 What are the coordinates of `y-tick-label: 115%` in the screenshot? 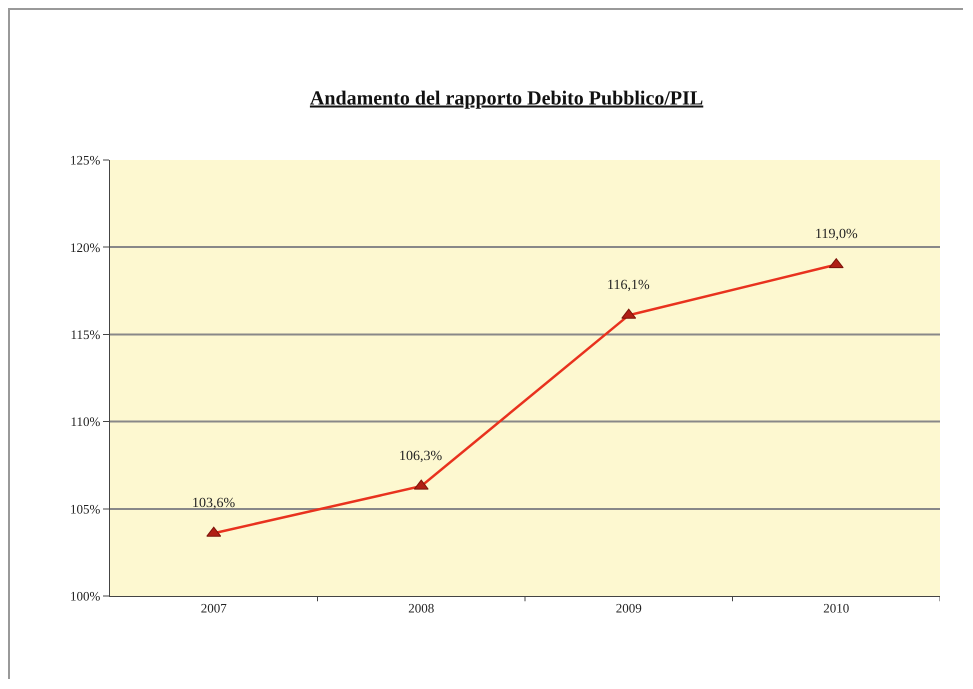 It's located at (85, 334).